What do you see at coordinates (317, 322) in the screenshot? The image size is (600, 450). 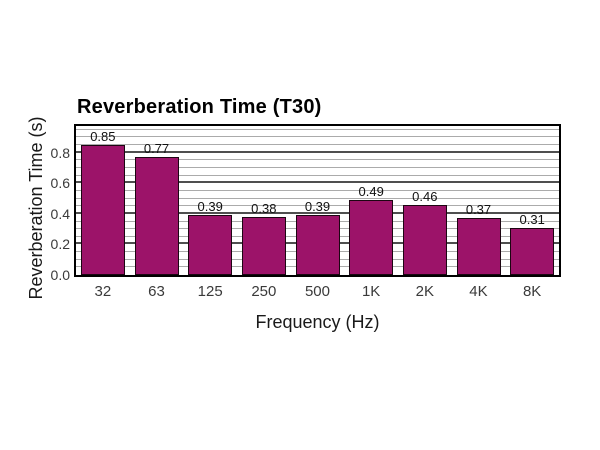 I see `x-axis-title: Frequency (Hz)` at bounding box center [317, 322].